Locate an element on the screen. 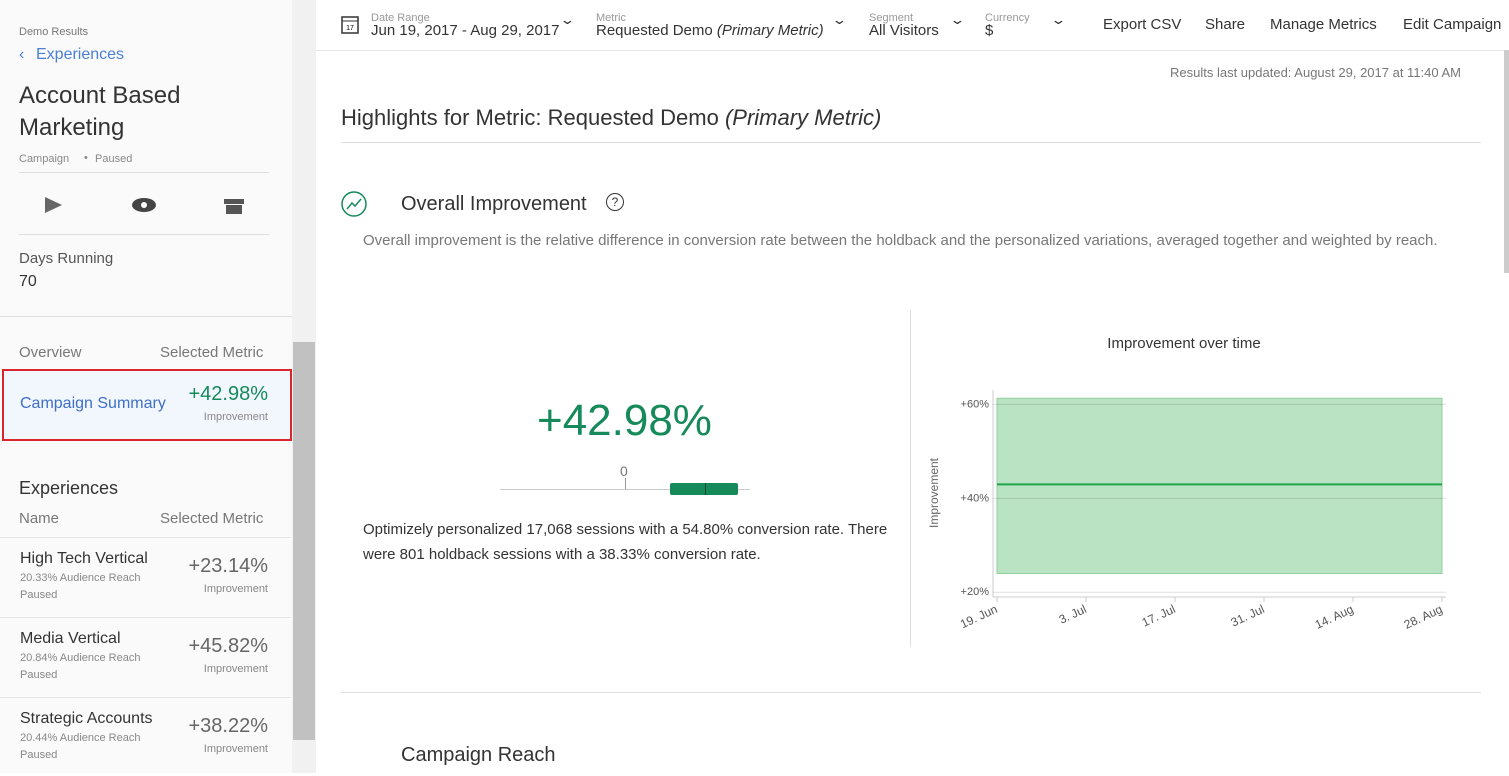 The width and height of the screenshot is (1509, 776). archive-icon is located at coordinates (234, 201).